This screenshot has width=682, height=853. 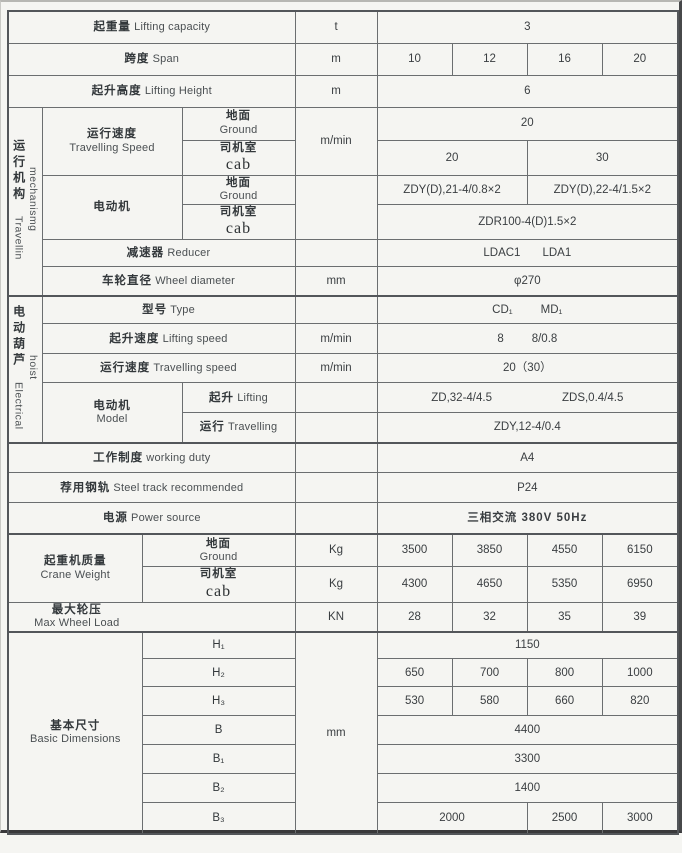 What do you see at coordinates (134, 338) in the screenshot?
I see `label-zh: 起升速度` at bounding box center [134, 338].